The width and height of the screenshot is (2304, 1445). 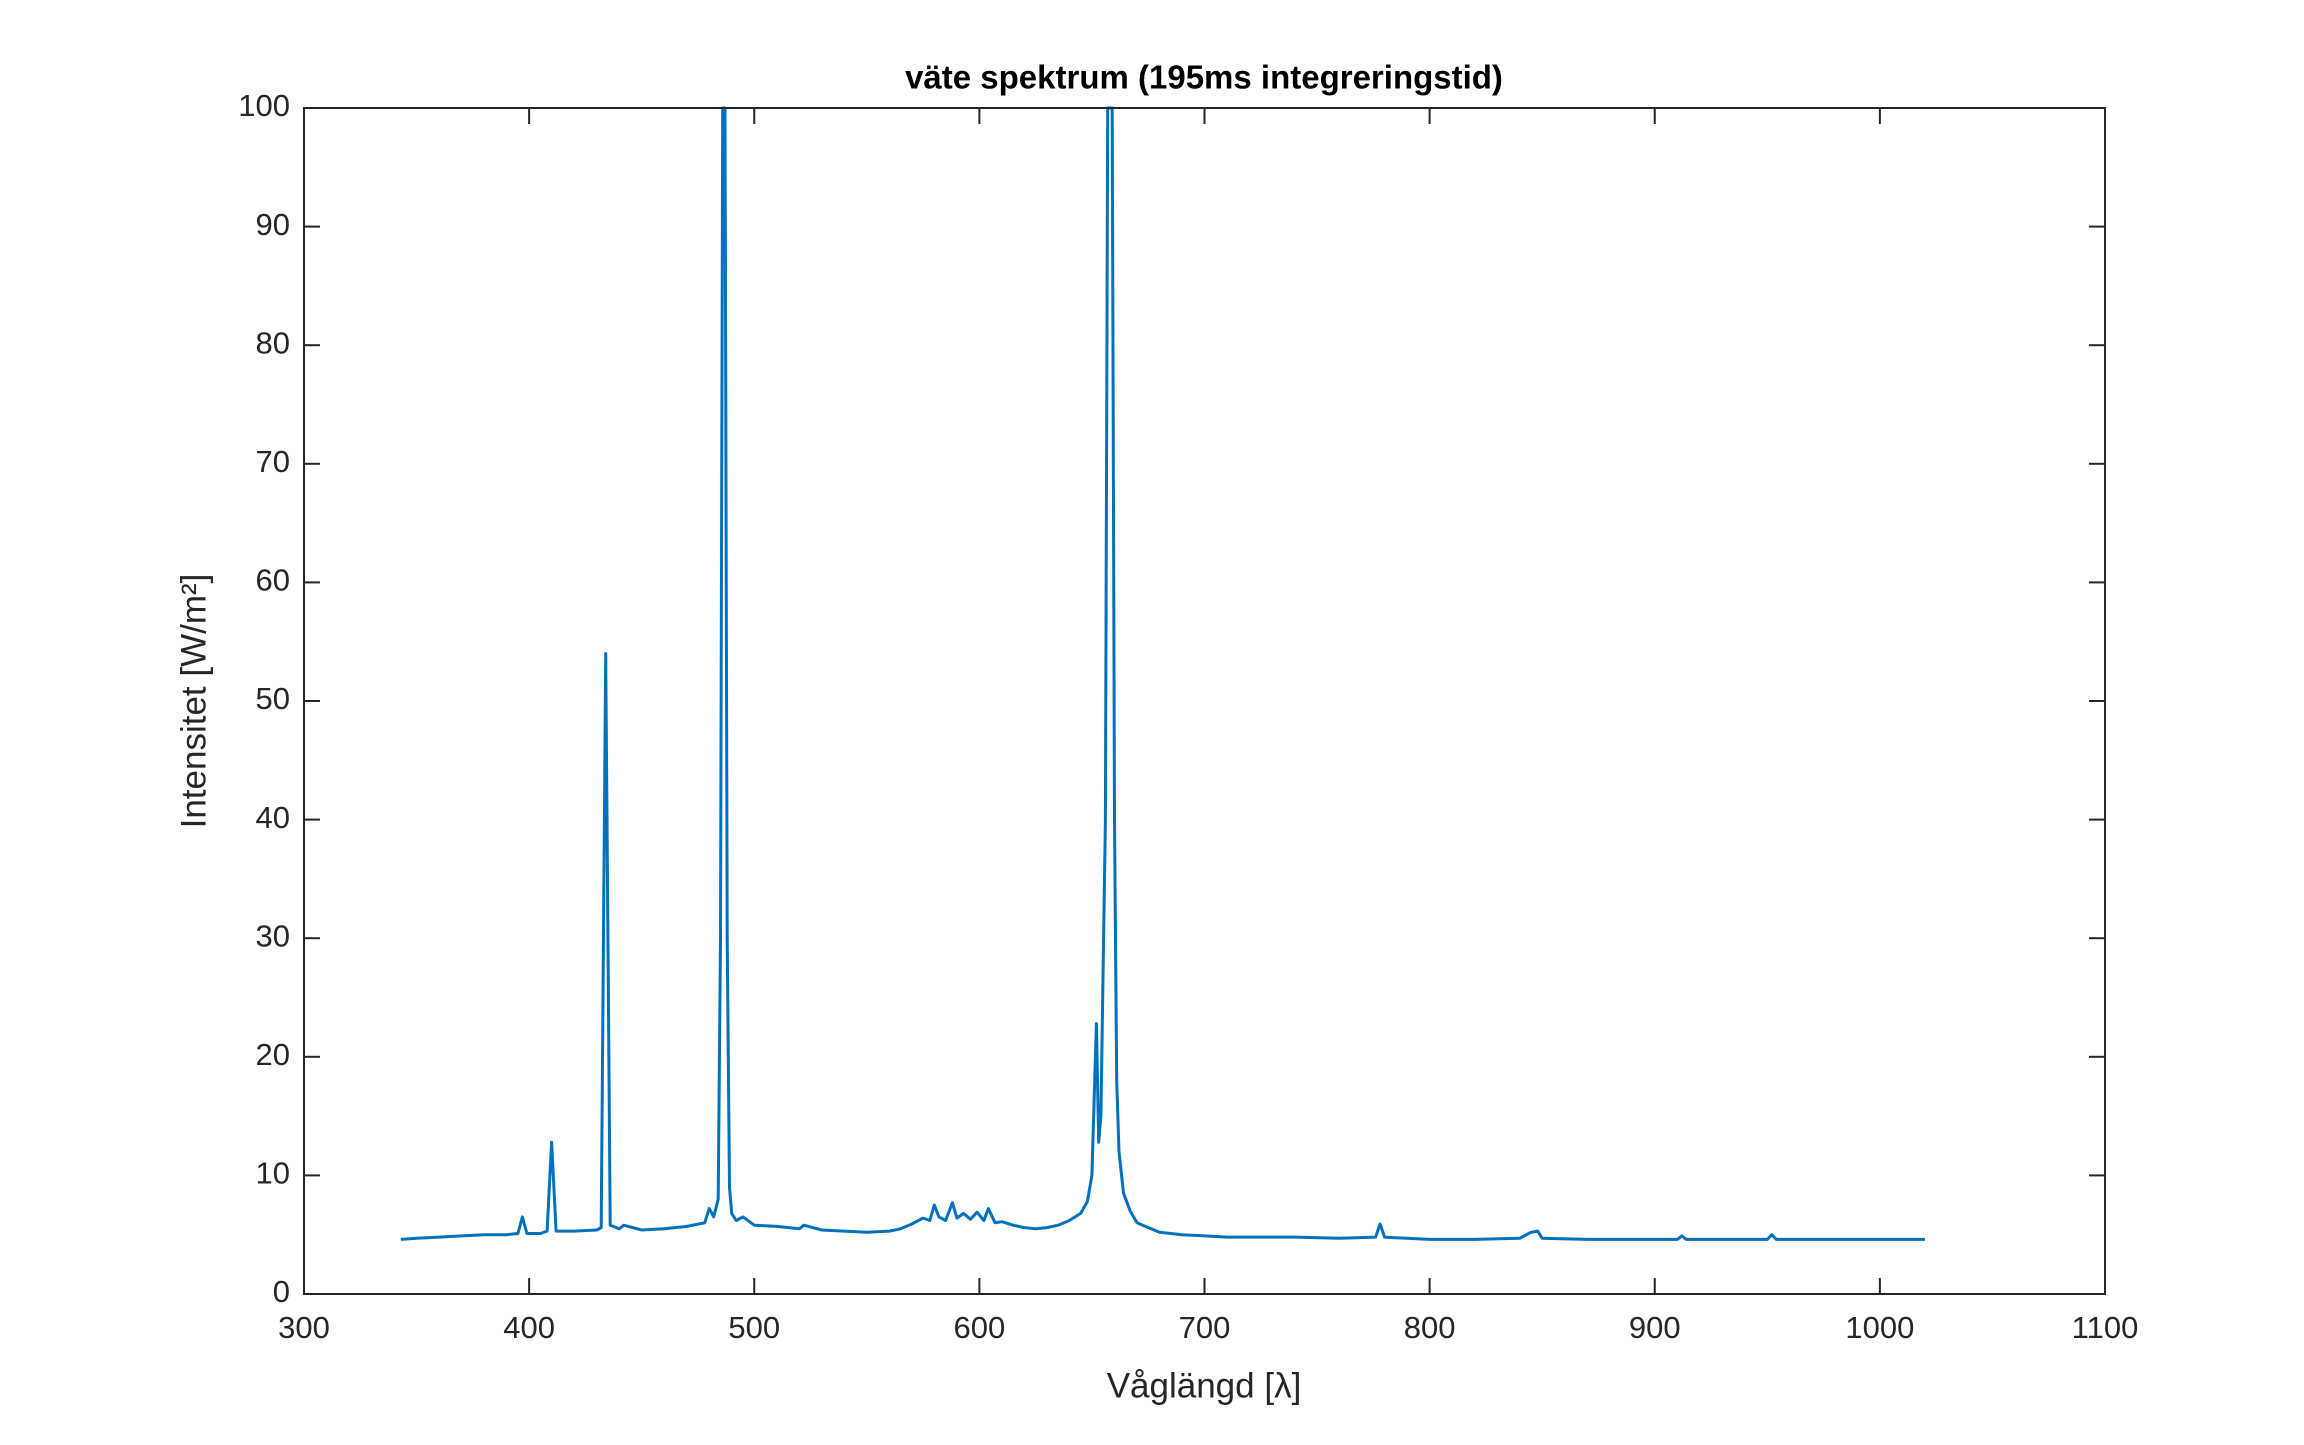 I want to click on y-tick-label: 60, so click(x=273, y=580).